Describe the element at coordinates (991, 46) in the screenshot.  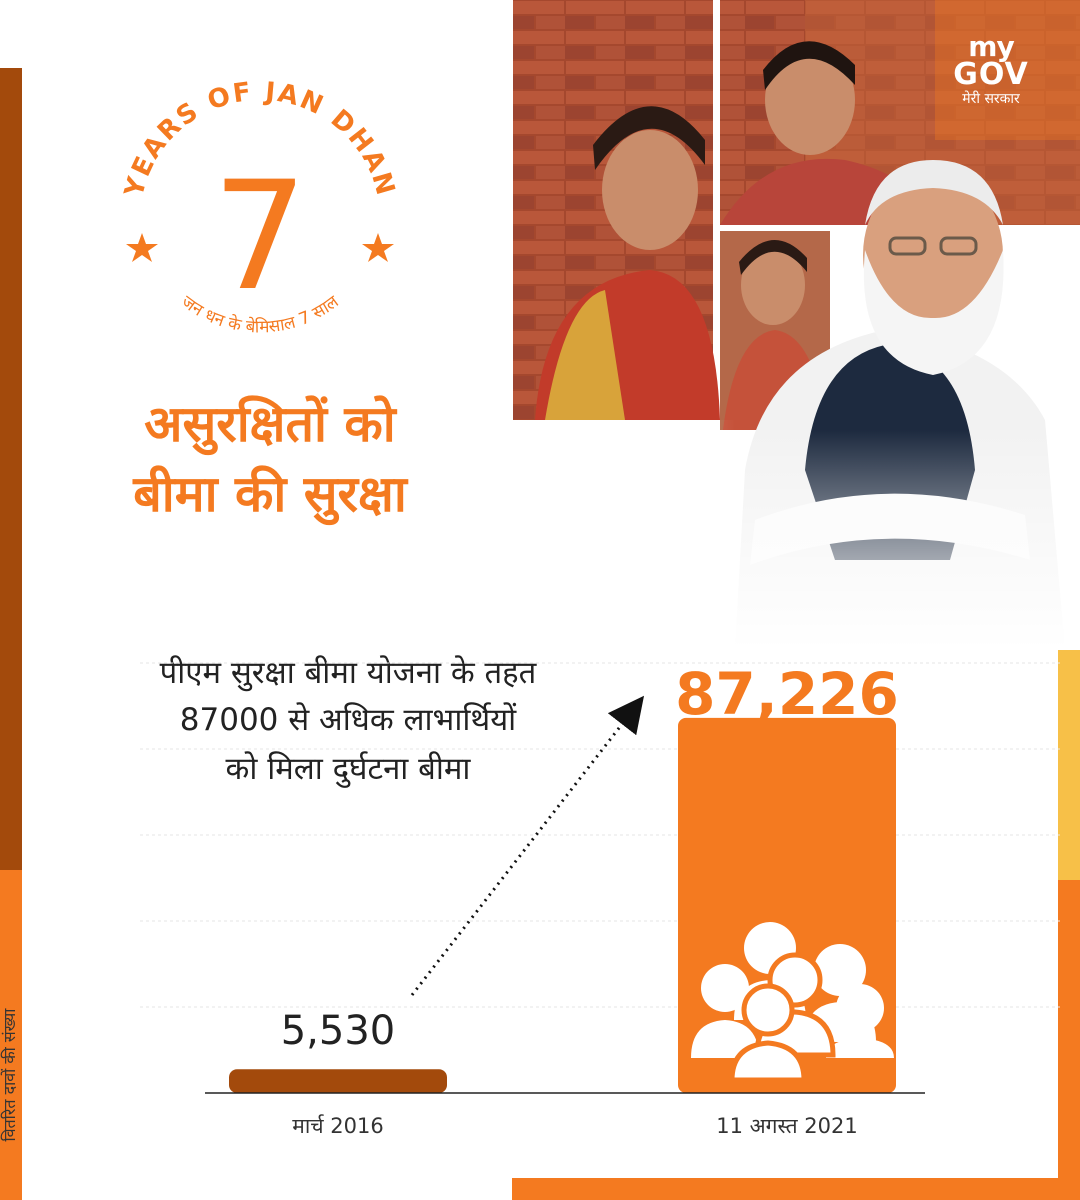
I see `logo-brand-top: my` at that location.